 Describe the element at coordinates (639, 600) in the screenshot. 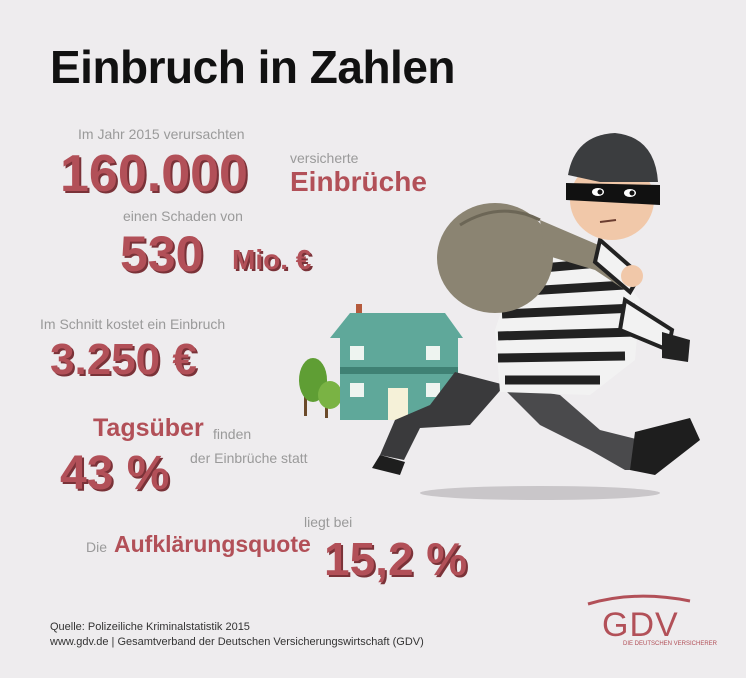

I see `logo-arc` at that location.